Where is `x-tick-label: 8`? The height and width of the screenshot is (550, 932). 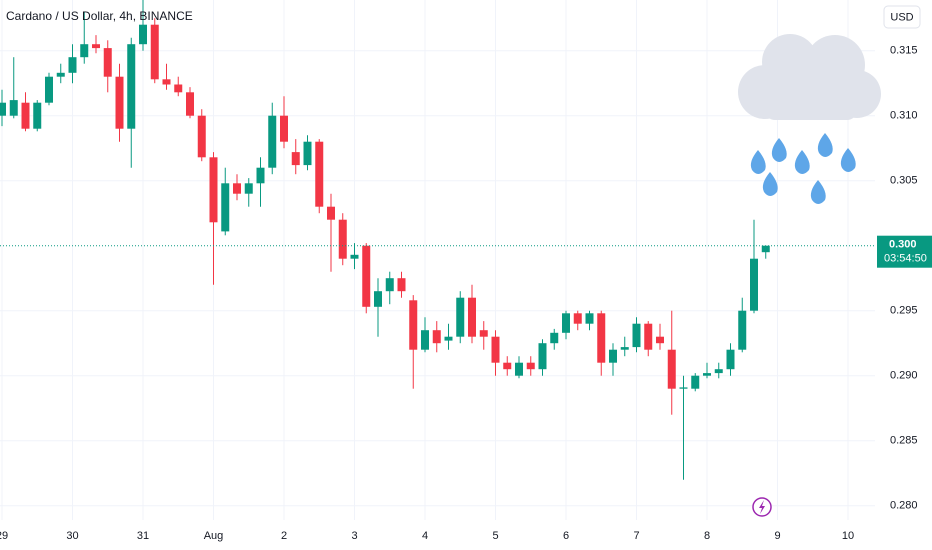 x-tick-label: 8 is located at coordinates (707, 536).